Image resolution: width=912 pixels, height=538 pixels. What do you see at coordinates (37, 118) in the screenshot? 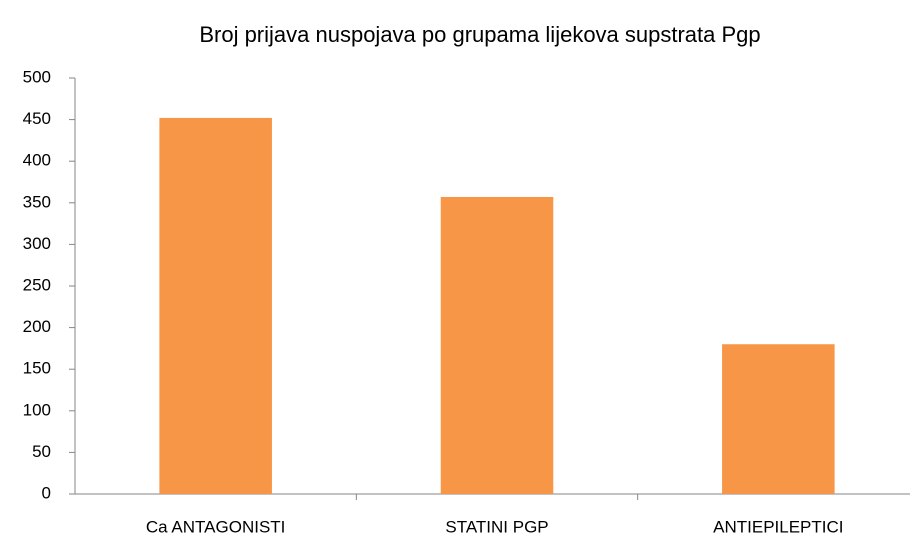
I see `y-tick-label: 450` at bounding box center [37, 118].